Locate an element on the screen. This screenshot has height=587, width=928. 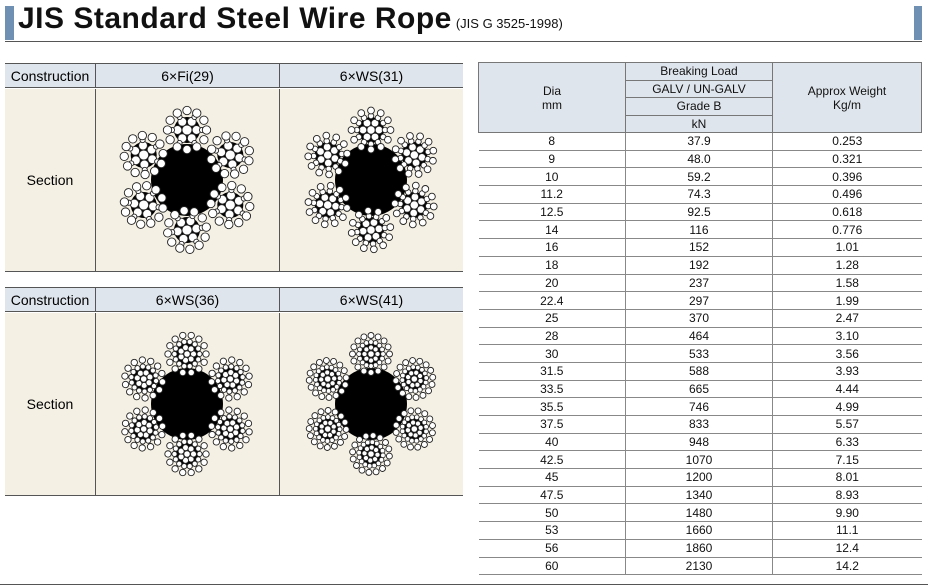
weight-cell: 8.01 is located at coordinates (847, 477).